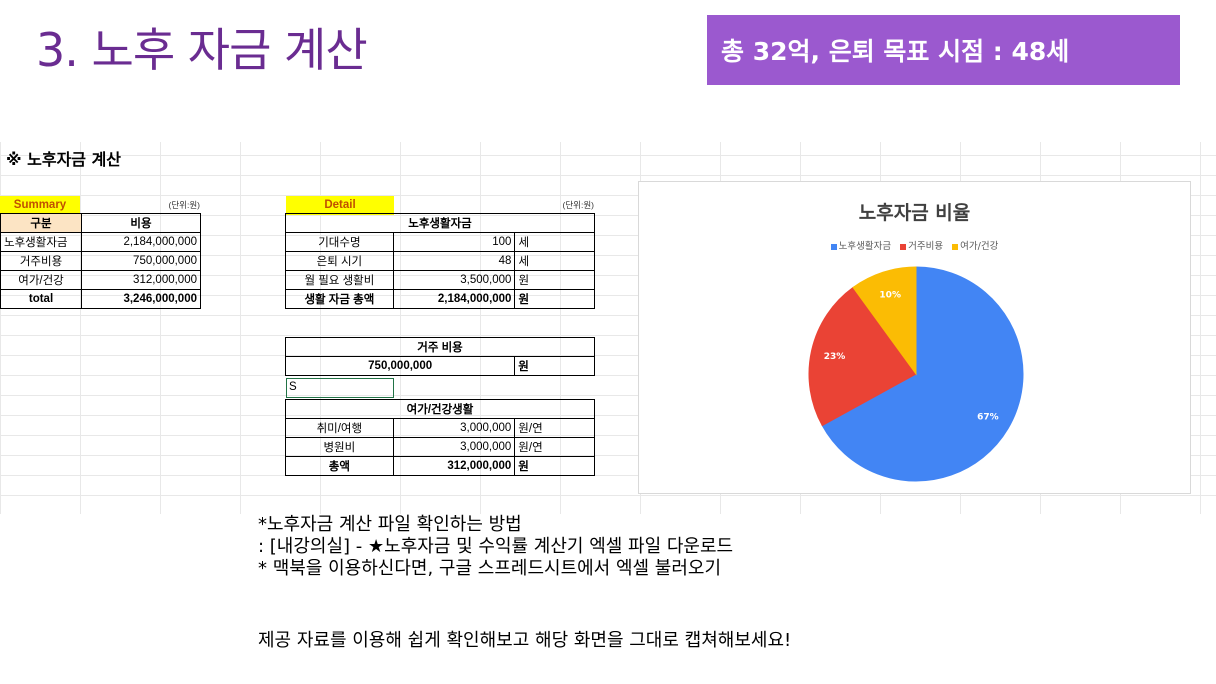 The height and width of the screenshot is (684, 1216). I want to click on detail-unit: (단위:원), so click(578, 205).